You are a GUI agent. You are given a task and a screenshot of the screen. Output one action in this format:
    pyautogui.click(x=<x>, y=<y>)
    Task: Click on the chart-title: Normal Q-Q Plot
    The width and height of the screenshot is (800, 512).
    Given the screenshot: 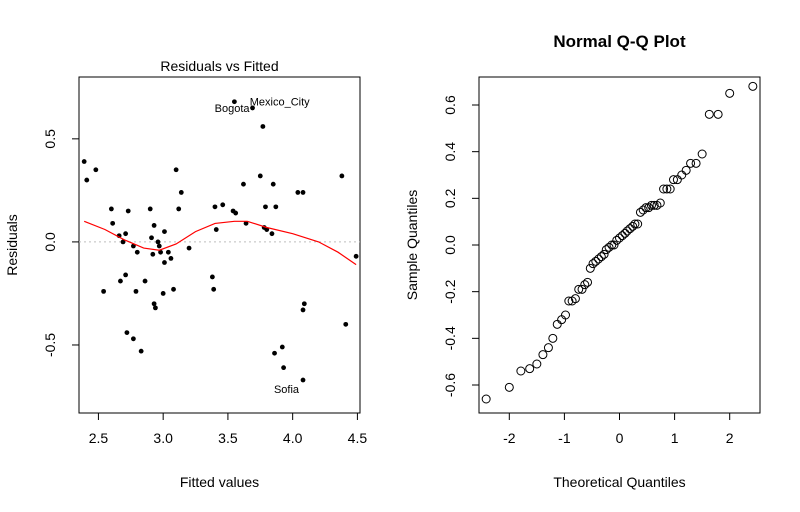 What is the action you would take?
    pyautogui.click(x=619, y=41)
    